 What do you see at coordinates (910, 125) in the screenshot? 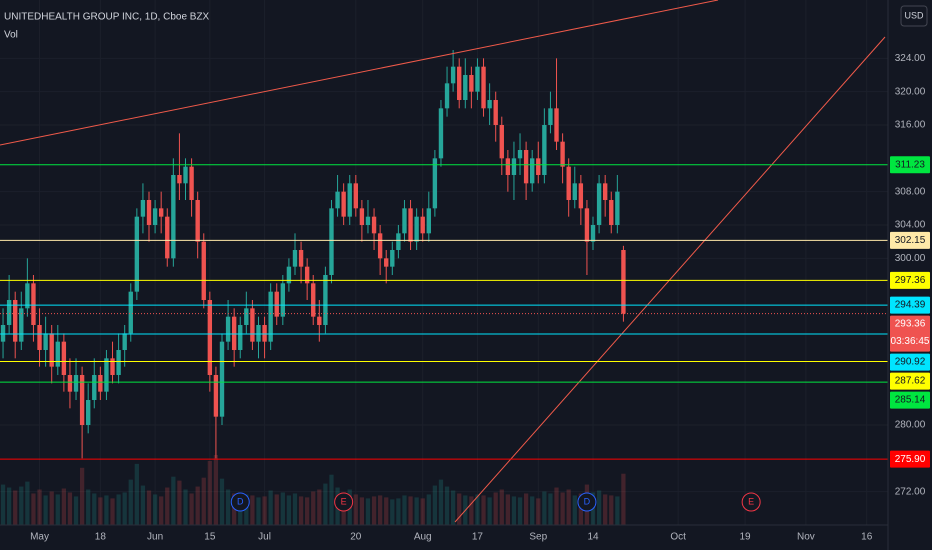
I see `y-tick-label: 316.00` at bounding box center [910, 125].